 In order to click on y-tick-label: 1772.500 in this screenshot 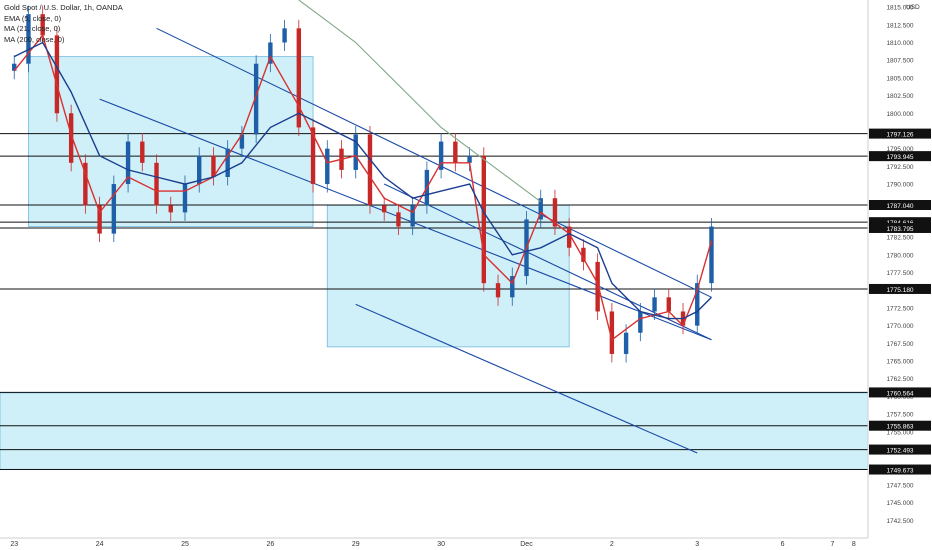, I will do `click(899, 308)`.